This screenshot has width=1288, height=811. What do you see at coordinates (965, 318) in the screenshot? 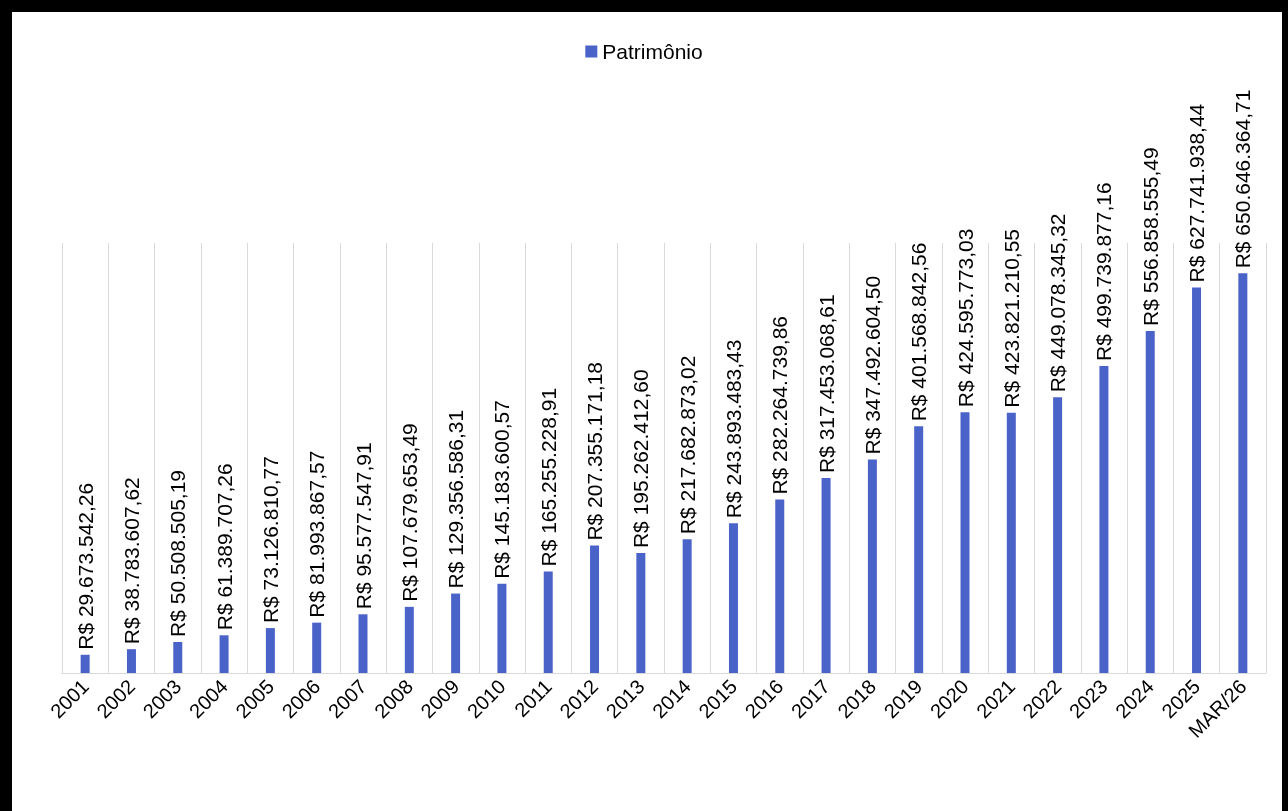
I see `data-label: R$ 424.595.773,03` at bounding box center [965, 318].